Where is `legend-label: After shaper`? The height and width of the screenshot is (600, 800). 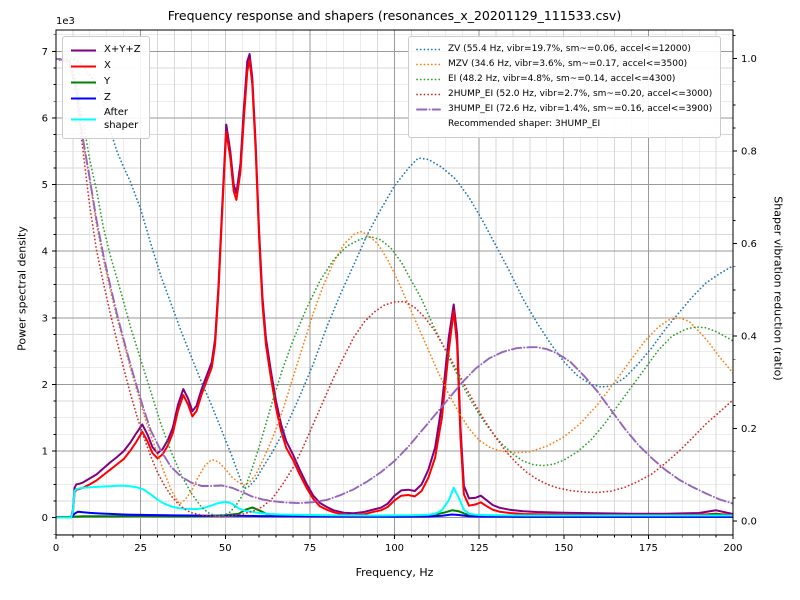 legend-label: After shaper is located at coordinates (121, 119).